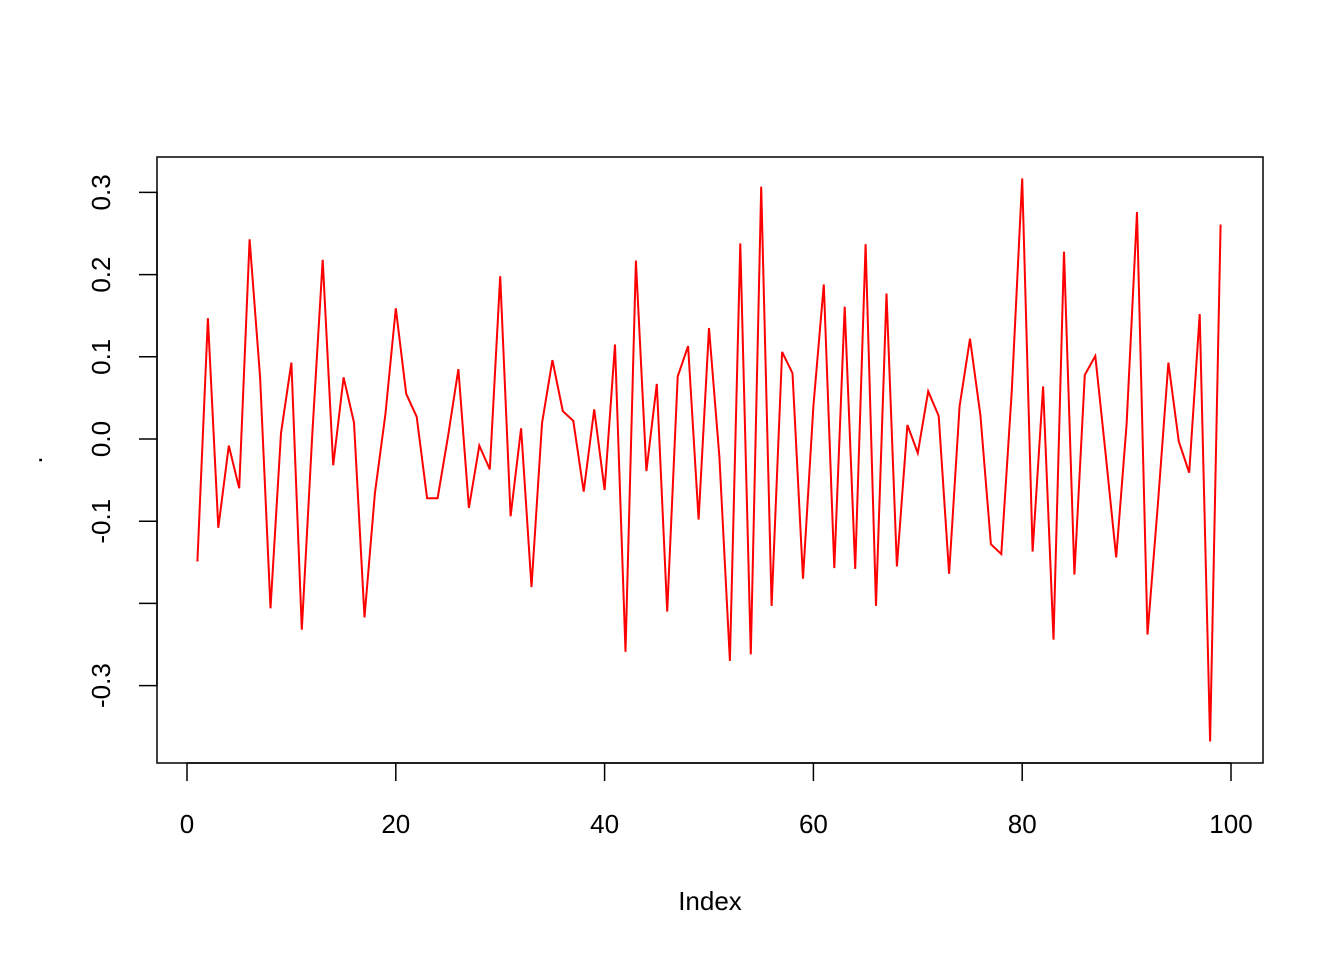 The height and width of the screenshot is (960, 1344). What do you see at coordinates (1022, 824) in the screenshot?
I see `x-tick-label: 80` at bounding box center [1022, 824].